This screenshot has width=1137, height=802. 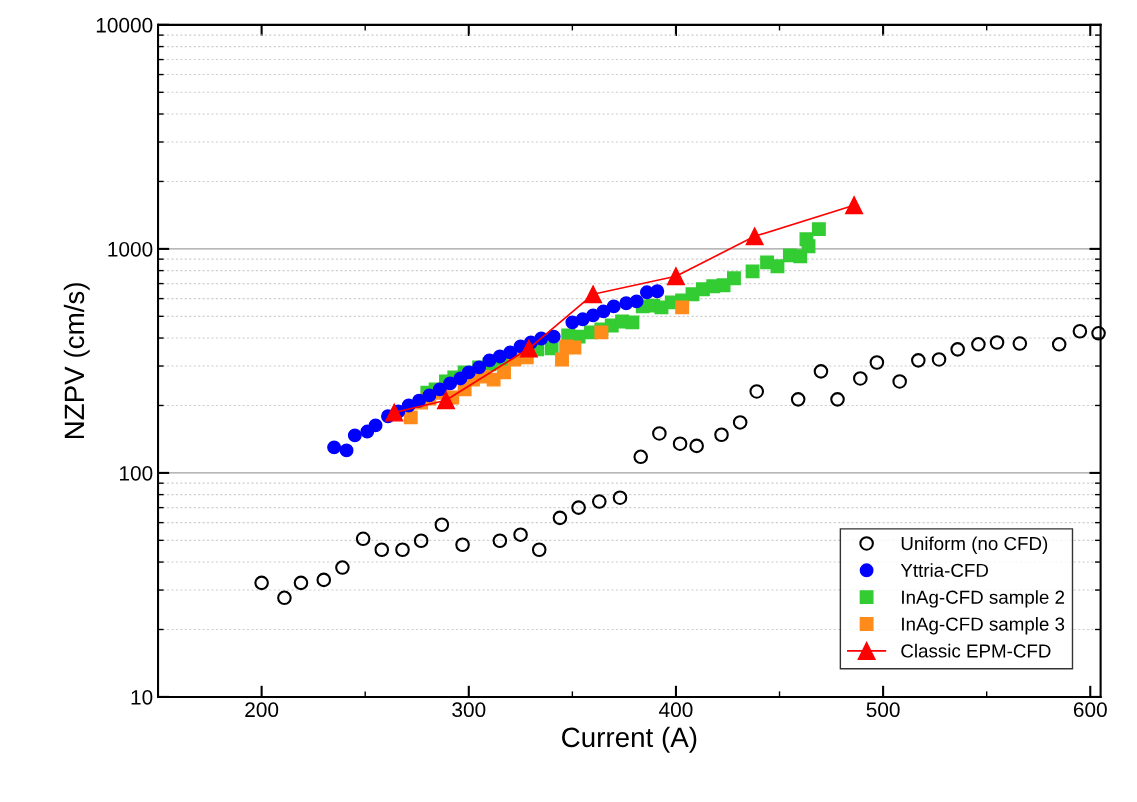 What do you see at coordinates (1090, 710) in the screenshot?
I see `x-tick-label: 600` at bounding box center [1090, 710].